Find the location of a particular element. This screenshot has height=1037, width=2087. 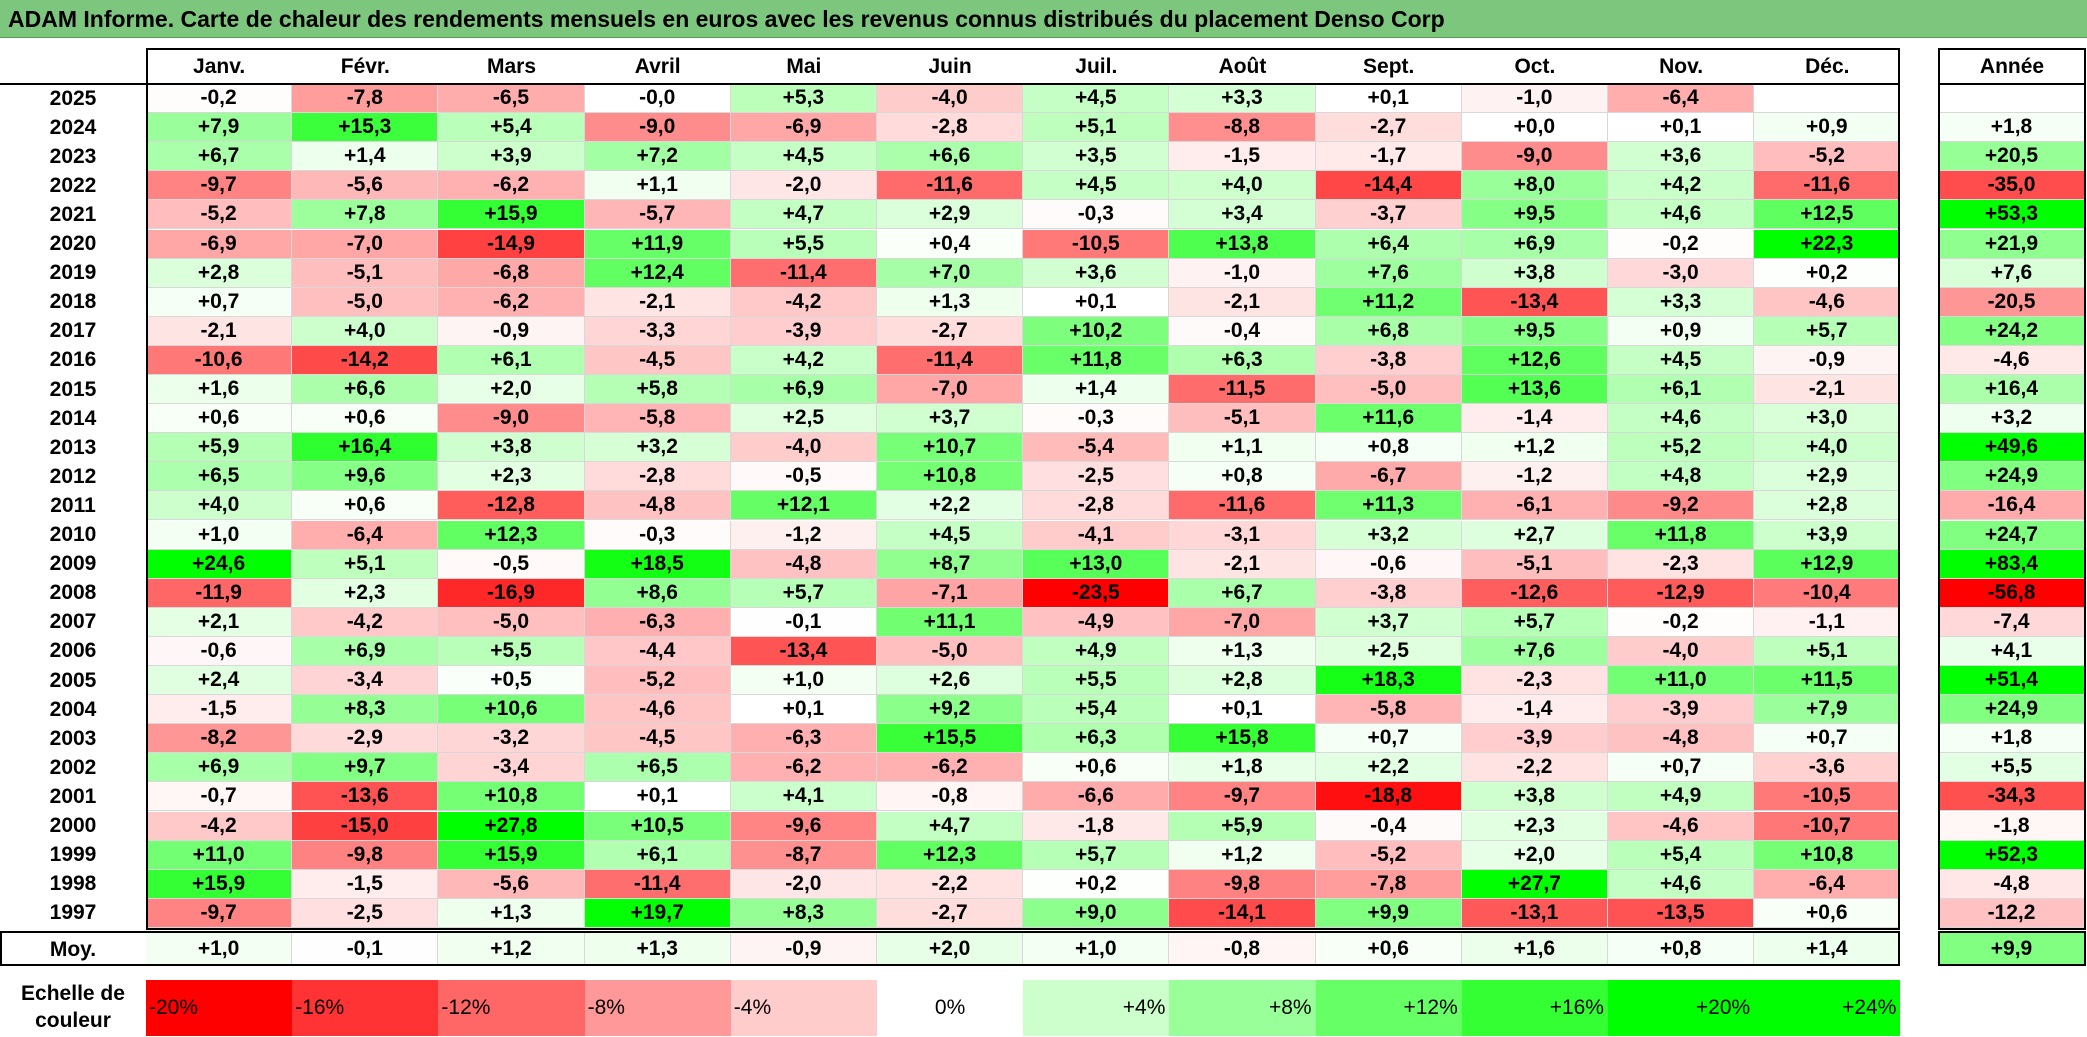

heatmap-cell: -8,2 is located at coordinates (219, 739).